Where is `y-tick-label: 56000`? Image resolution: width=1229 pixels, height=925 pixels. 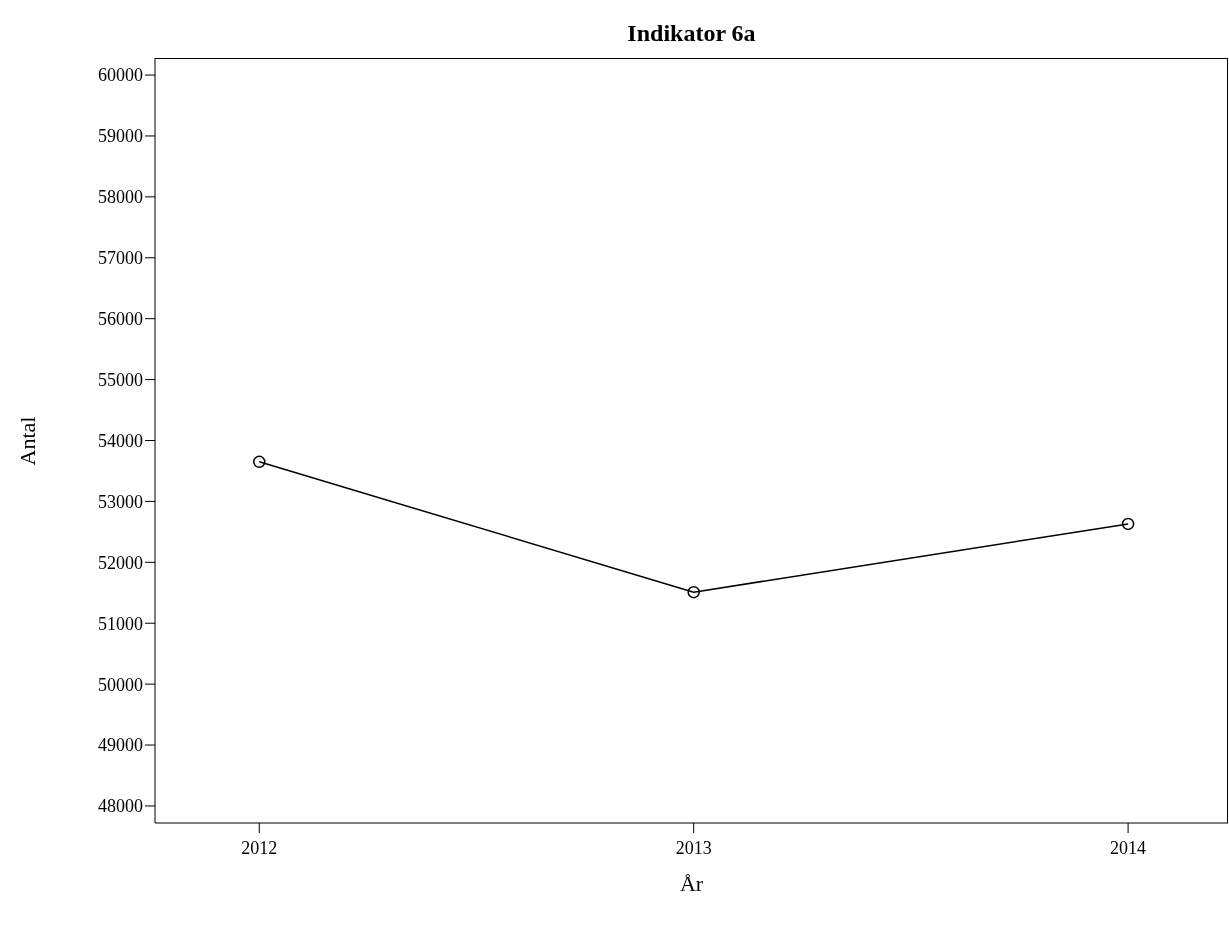 y-tick-label: 56000 is located at coordinates (120, 319).